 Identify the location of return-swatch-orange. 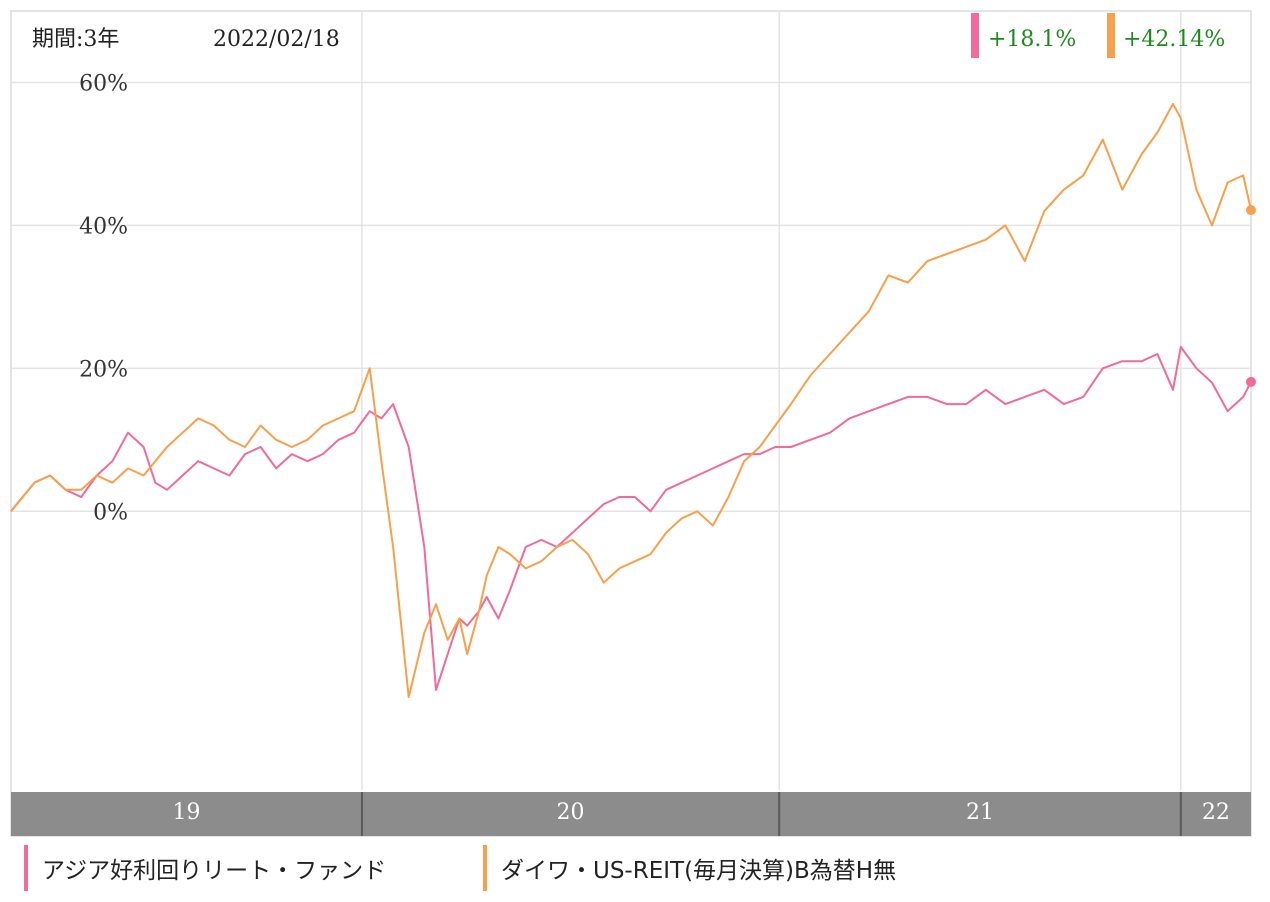
(1111, 35).